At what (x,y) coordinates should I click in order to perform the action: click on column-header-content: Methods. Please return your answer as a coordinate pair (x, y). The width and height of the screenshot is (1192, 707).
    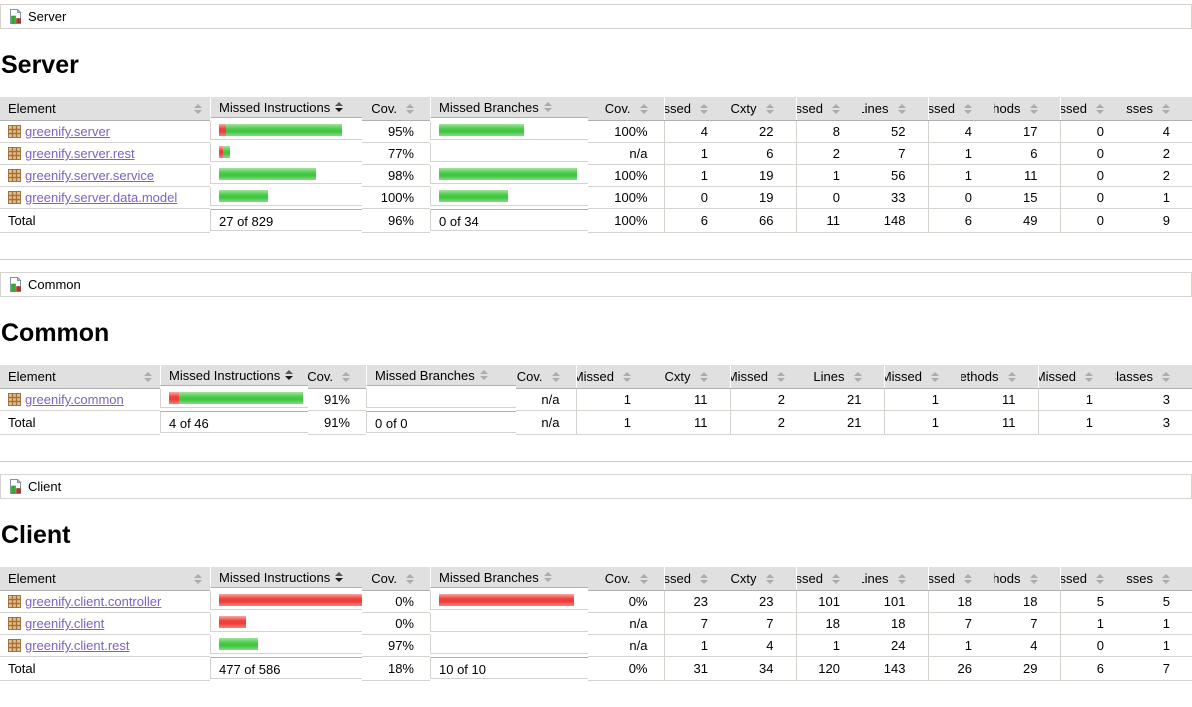
    Looking at the image, I should click on (988, 376).